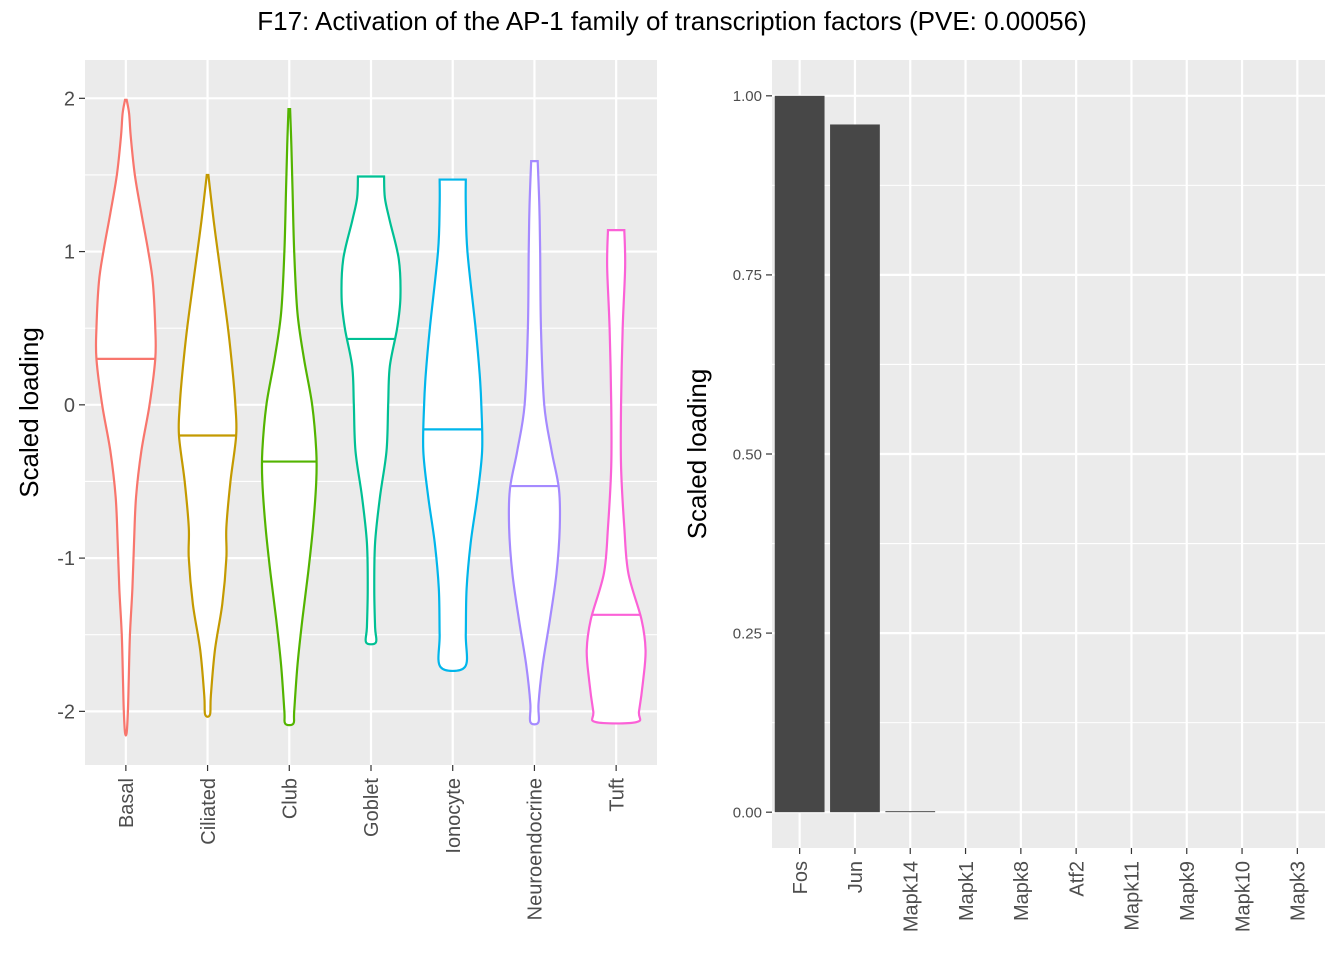  I want to click on violin-goblet, so click(371, 410).